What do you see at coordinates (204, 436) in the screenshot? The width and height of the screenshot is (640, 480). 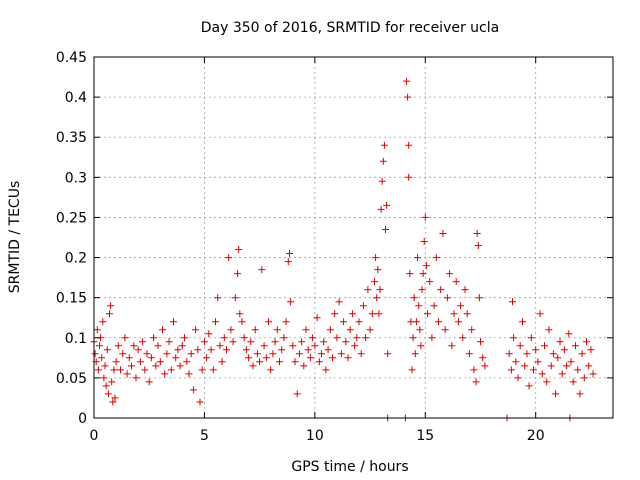 I see `x-tick-label: 5` at bounding box center [204, 436].